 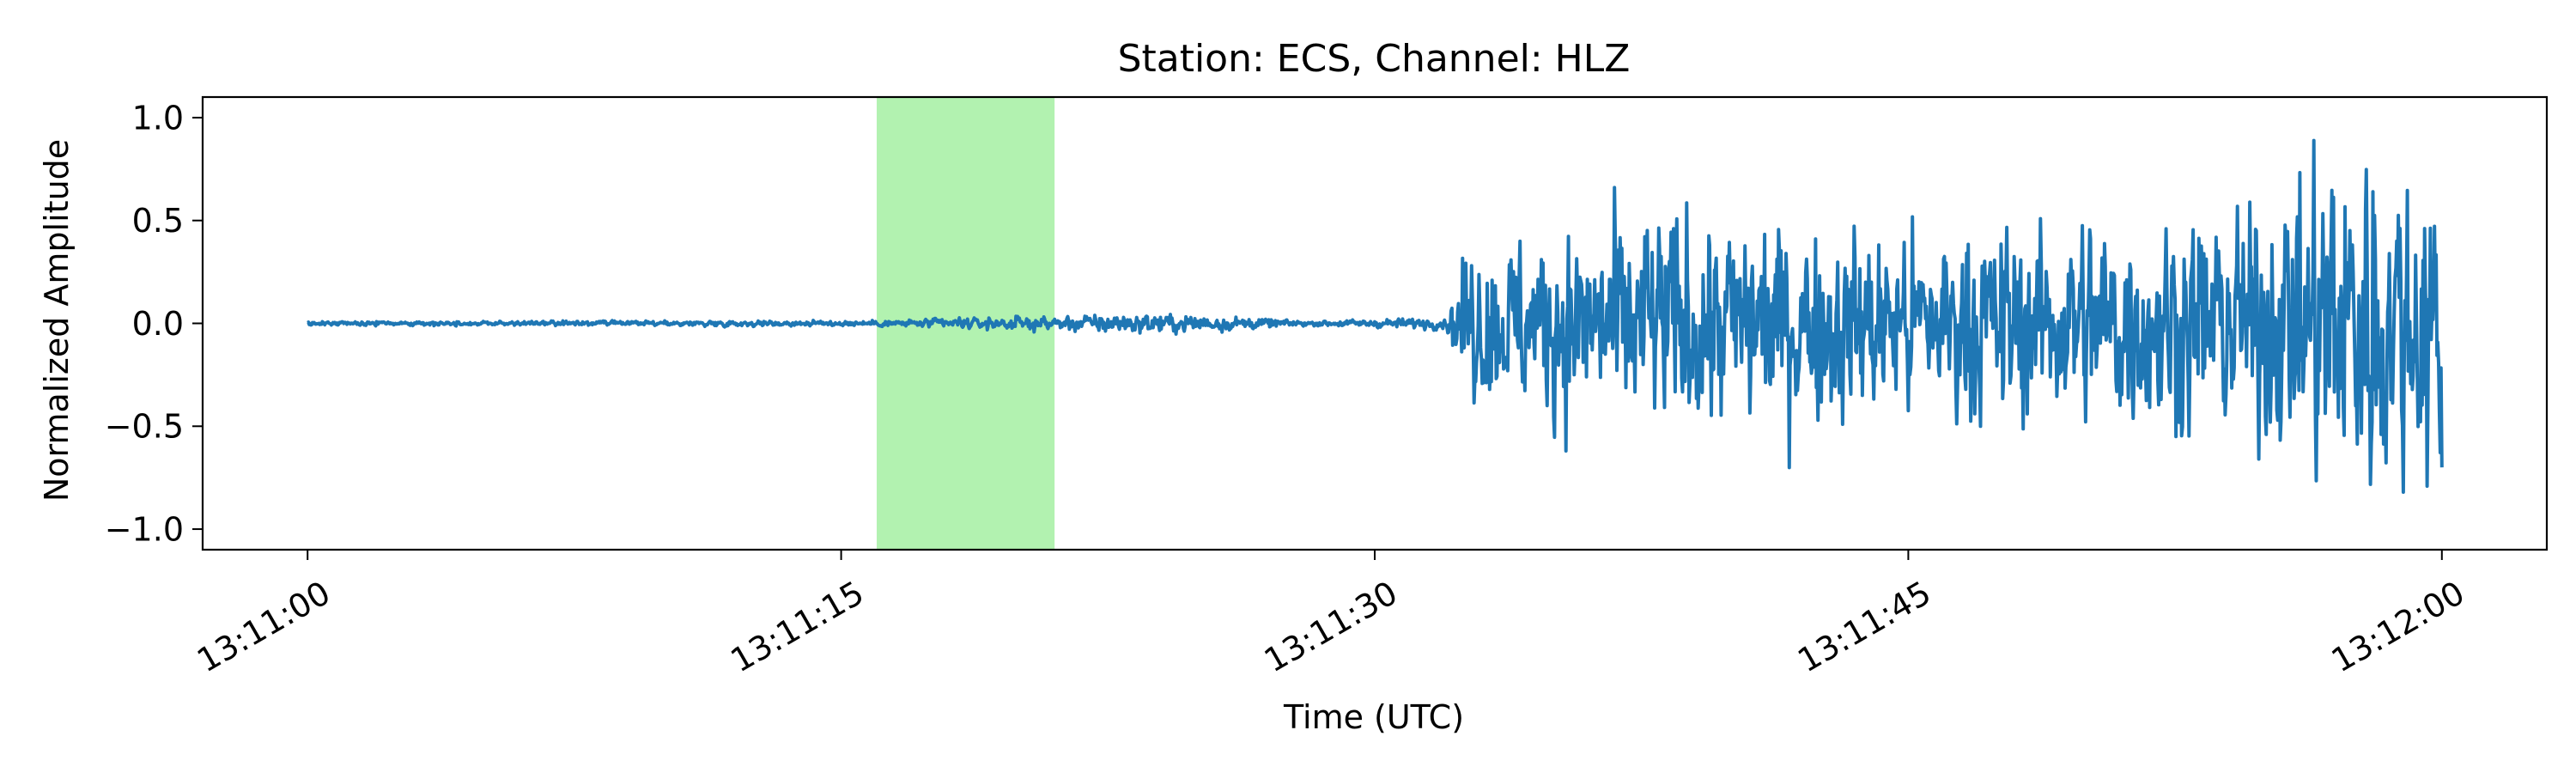 What do you see at coordinates (144, 427) in the screenshot?
I see `y-tick-label: −0.5` at bounding box center [144, 427].